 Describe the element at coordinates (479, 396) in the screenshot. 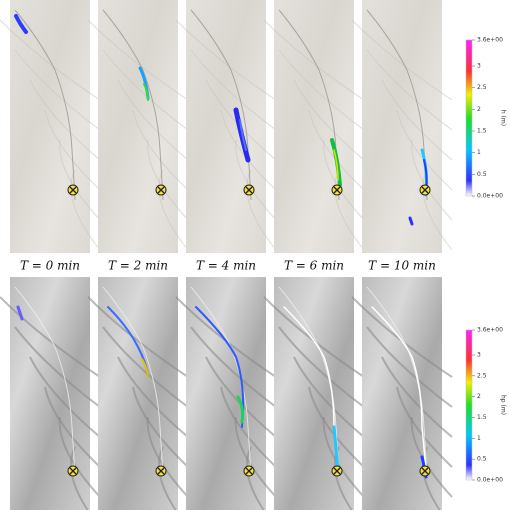

I see `colorbar-tick-label: 2` at that location.